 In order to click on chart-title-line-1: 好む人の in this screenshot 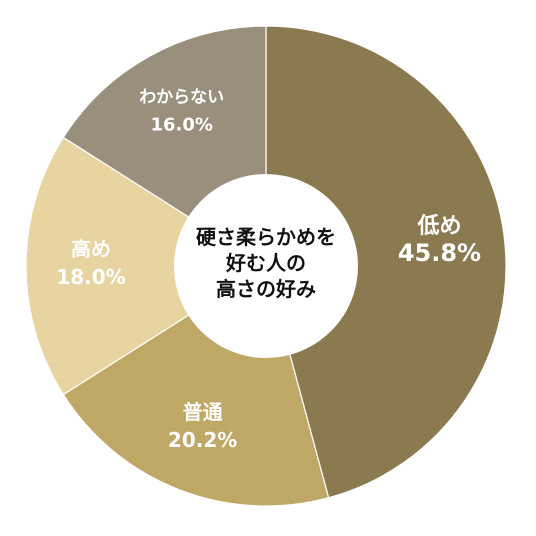, I will do `click(265, 263)`.